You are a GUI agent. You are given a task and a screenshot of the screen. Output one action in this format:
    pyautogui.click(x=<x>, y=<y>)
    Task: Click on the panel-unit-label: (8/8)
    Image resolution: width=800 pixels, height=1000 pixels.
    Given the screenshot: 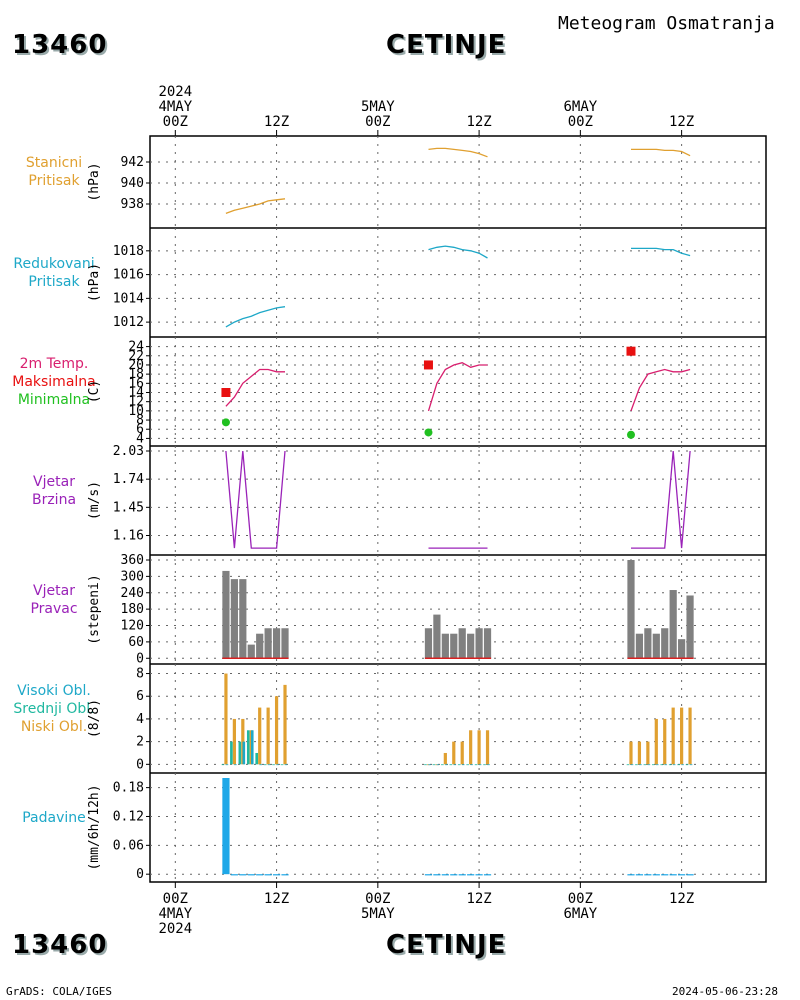 What is the action you would take?
    pyautogui.click(x=94, y=718)
    